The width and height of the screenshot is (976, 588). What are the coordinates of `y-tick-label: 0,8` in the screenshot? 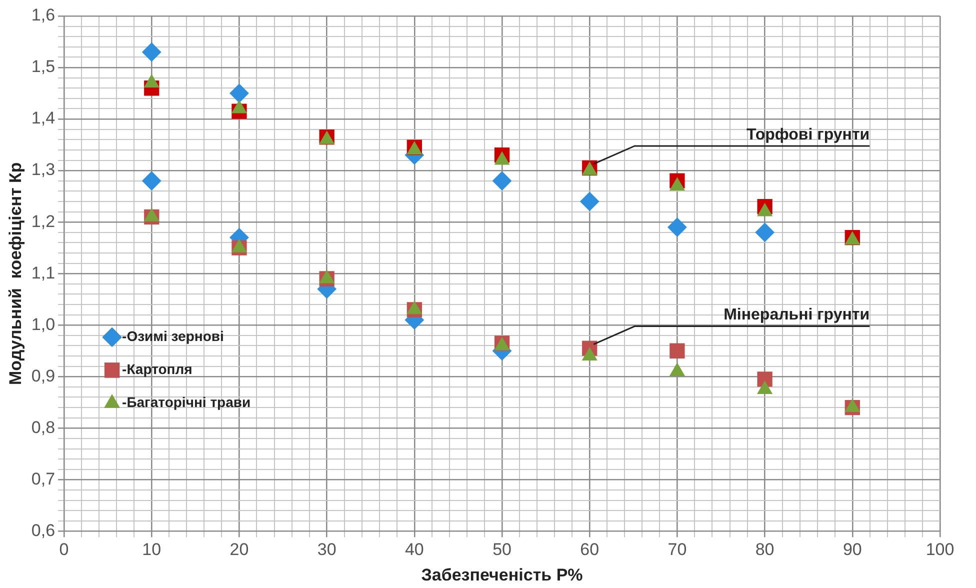 It's located at (43, 427).